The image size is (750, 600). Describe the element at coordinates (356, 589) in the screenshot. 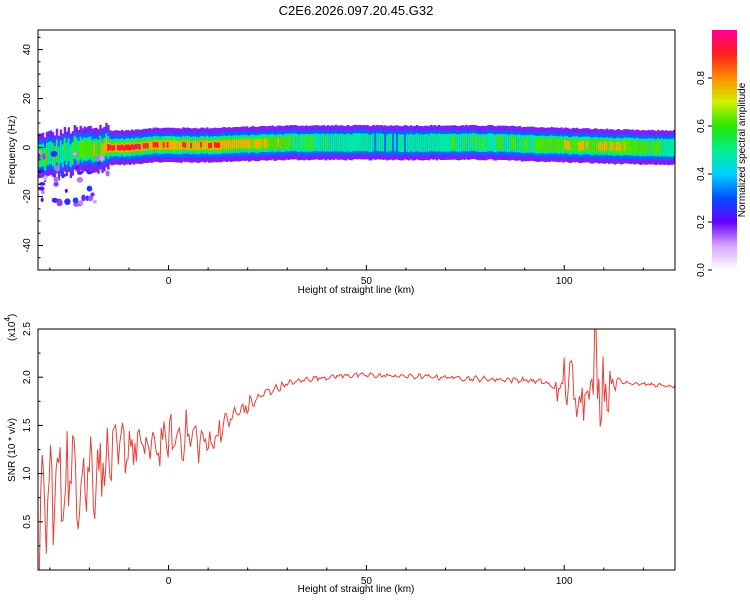

I see `snr-x-label: Height of straight line (km)` at that location.